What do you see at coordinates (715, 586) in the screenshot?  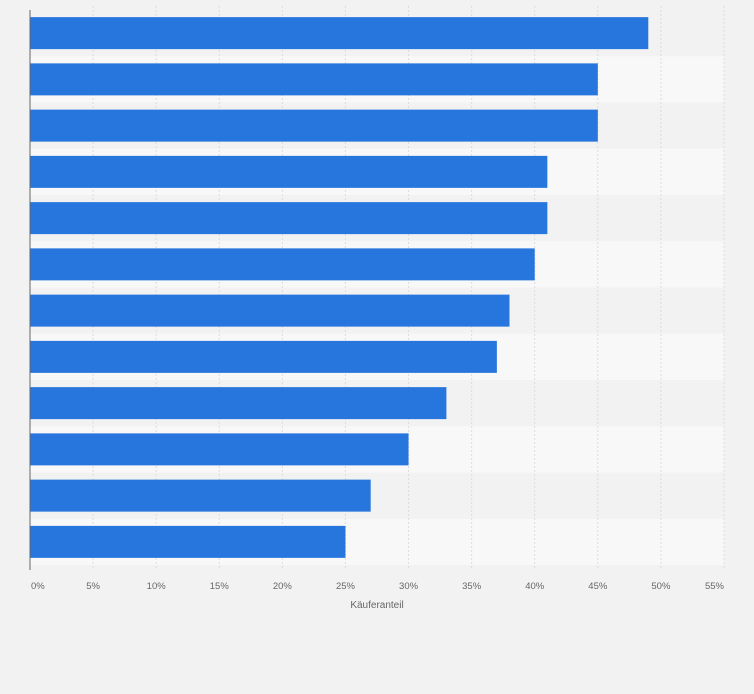 I see `x-tick-label: 55%` at bounding box center [715, 586].